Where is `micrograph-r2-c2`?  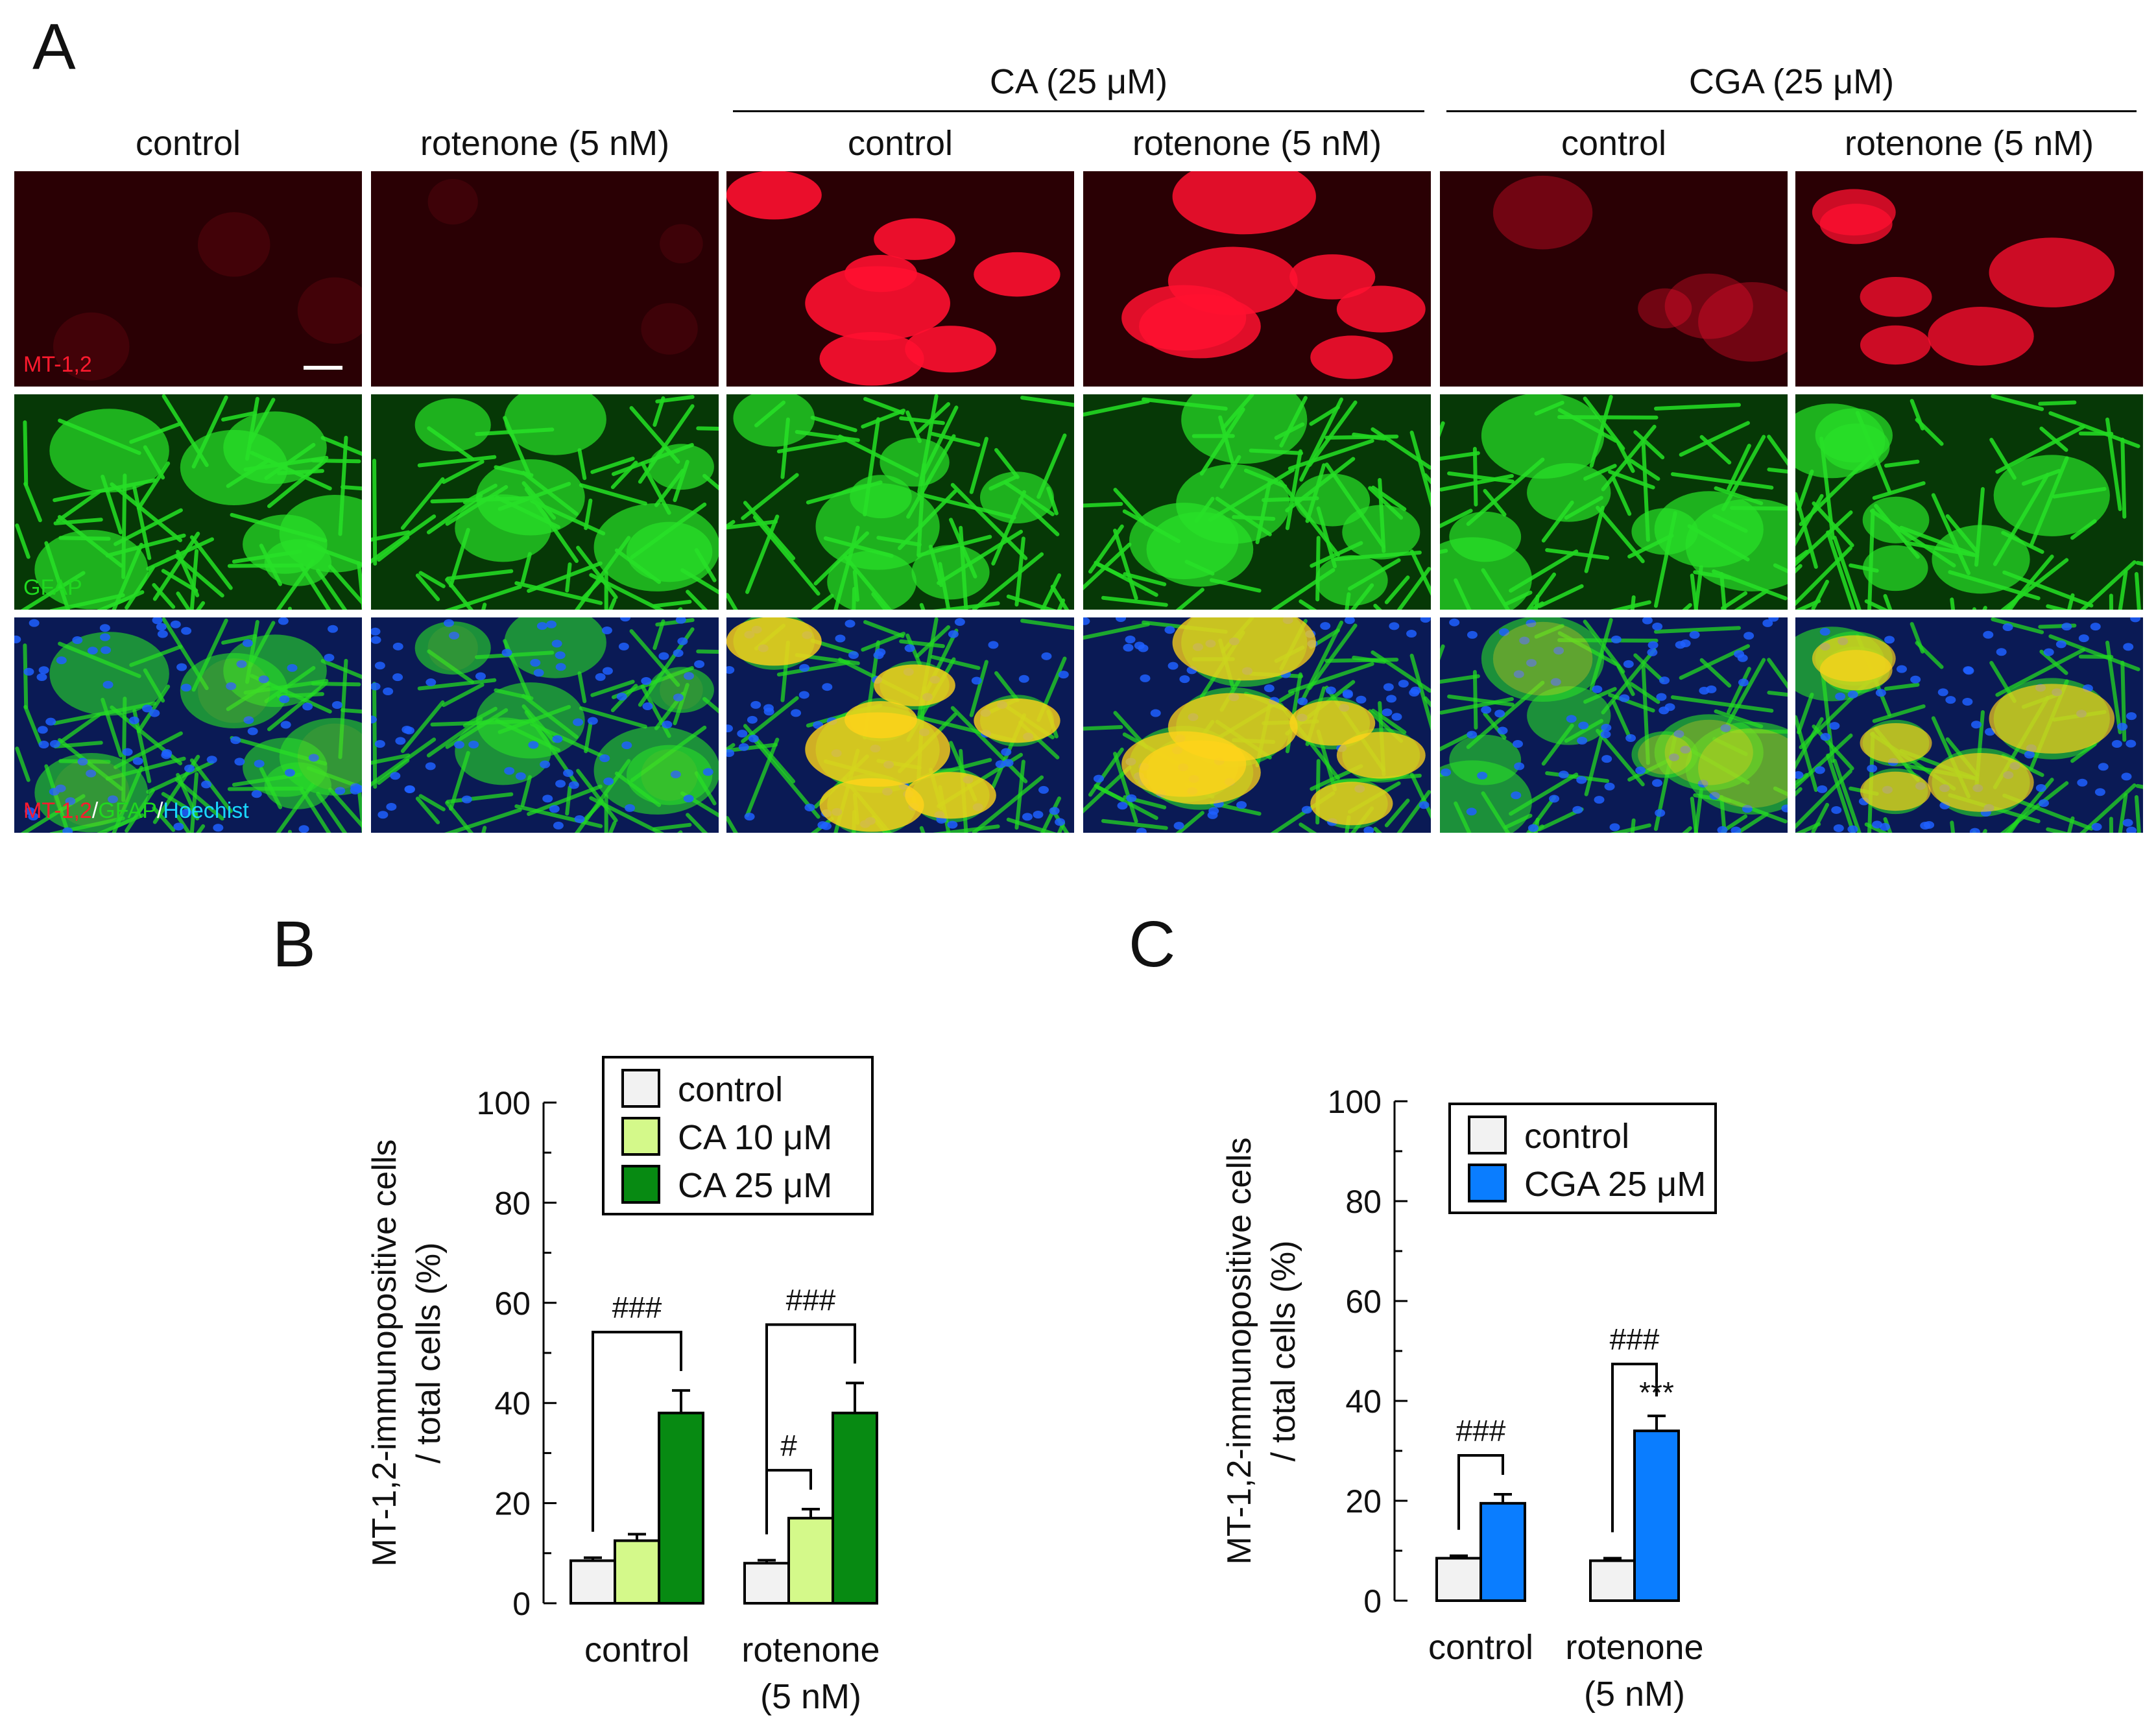 micrograph-r2-c2 is located at coordinates (900, 725).